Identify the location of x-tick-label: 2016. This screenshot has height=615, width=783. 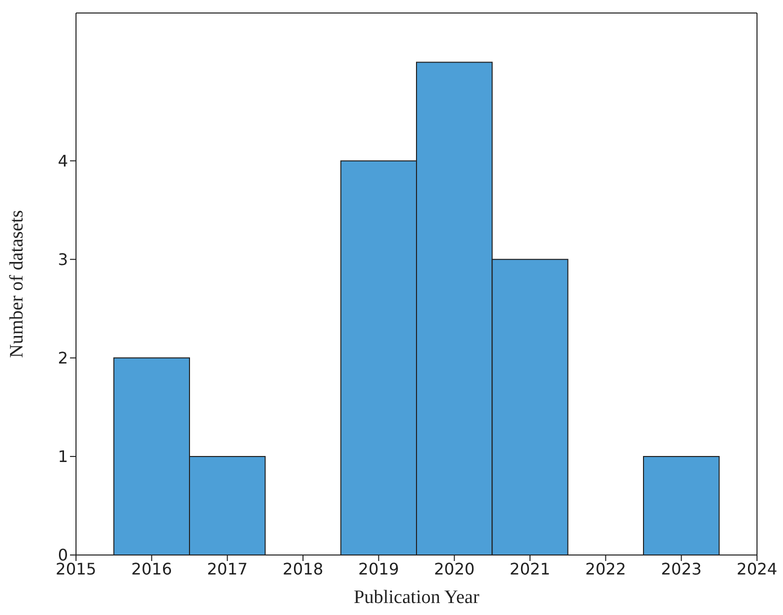
(151, 568).